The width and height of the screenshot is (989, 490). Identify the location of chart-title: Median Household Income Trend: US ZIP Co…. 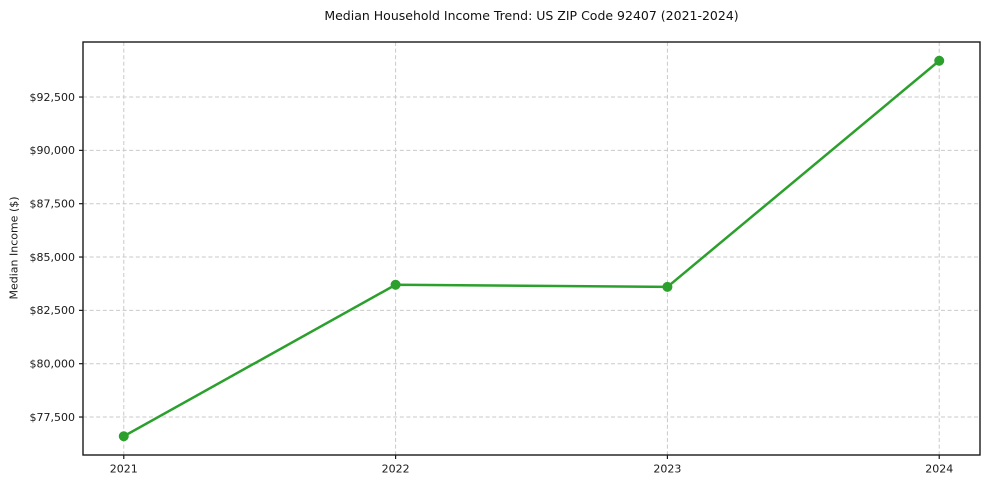
(531, 15).